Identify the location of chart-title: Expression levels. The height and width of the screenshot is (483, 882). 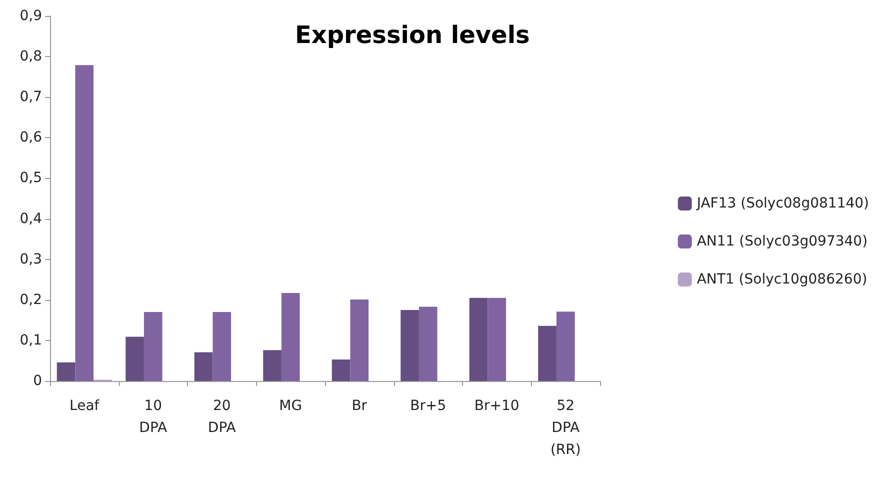
(412, 35).